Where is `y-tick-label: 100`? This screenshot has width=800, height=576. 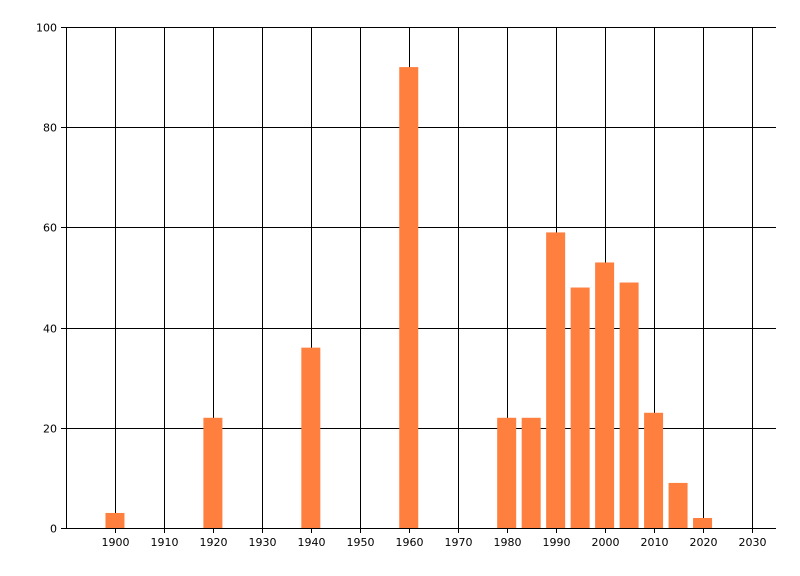
y-tick-label: 100 is located at coordinates (46, 28).